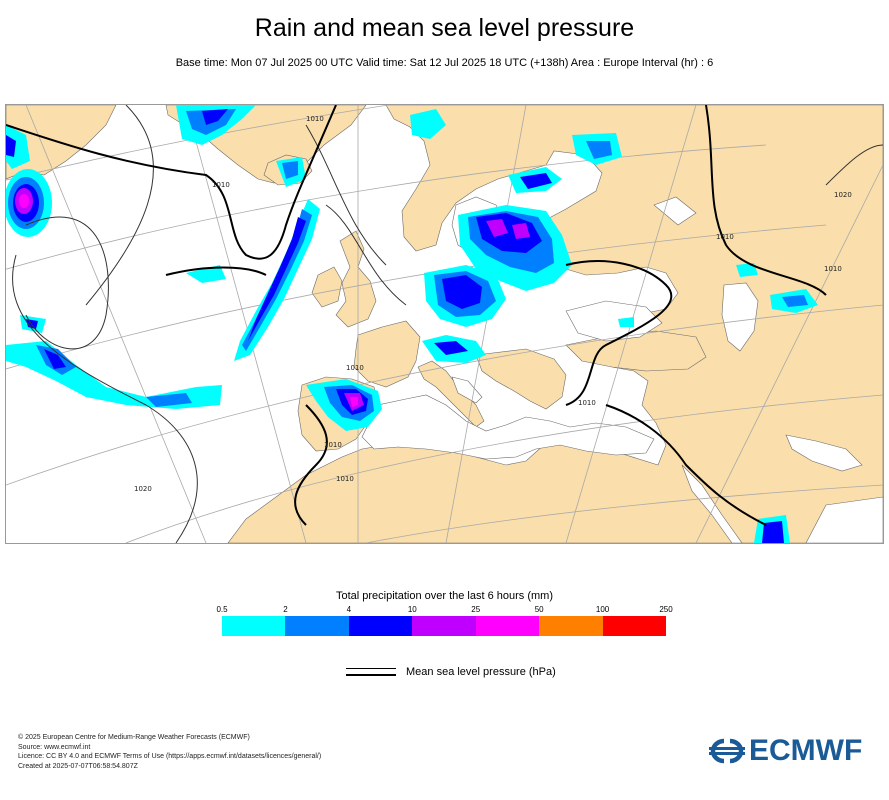 The width and height of the screenshot is (889, 800). Describe the element at coordinates (675, 211) in the screenshot. I see `sea-white` at that location.